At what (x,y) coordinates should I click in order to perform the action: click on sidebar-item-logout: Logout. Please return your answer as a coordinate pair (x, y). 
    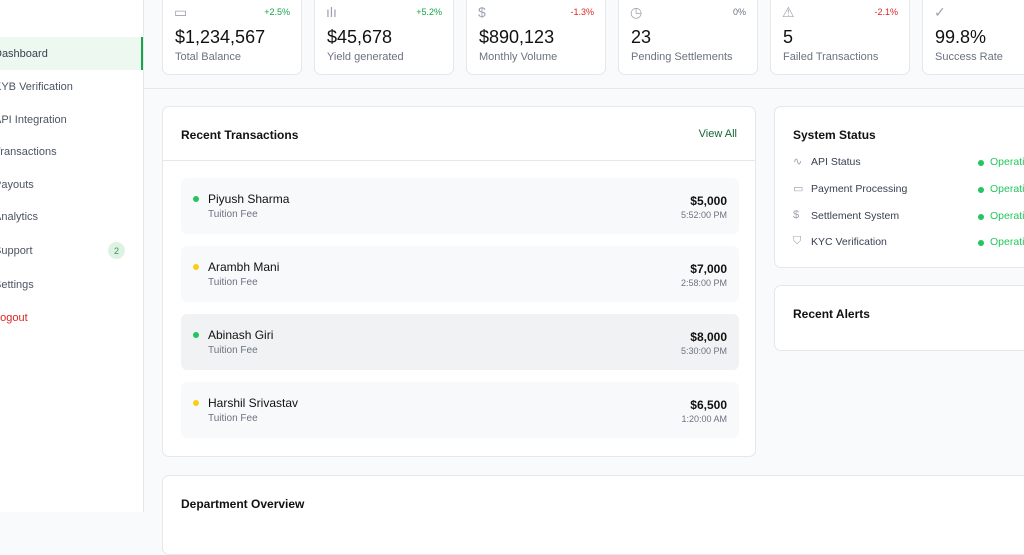
    Looking at the image, I should click on (71, 317).